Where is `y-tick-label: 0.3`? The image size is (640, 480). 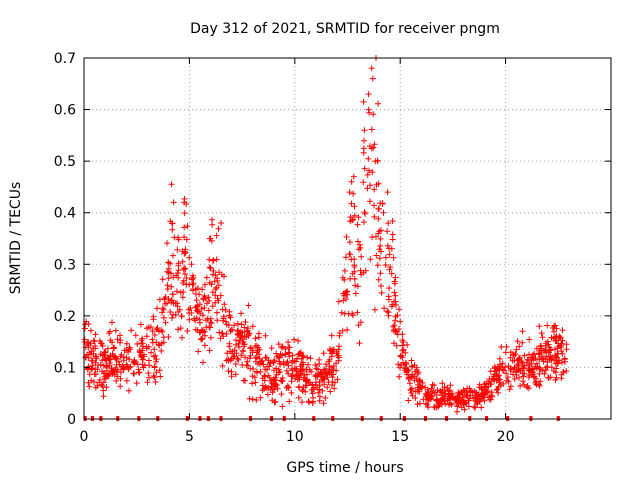 y-tick-label: 0.3 is located at coordinates (65, 265).